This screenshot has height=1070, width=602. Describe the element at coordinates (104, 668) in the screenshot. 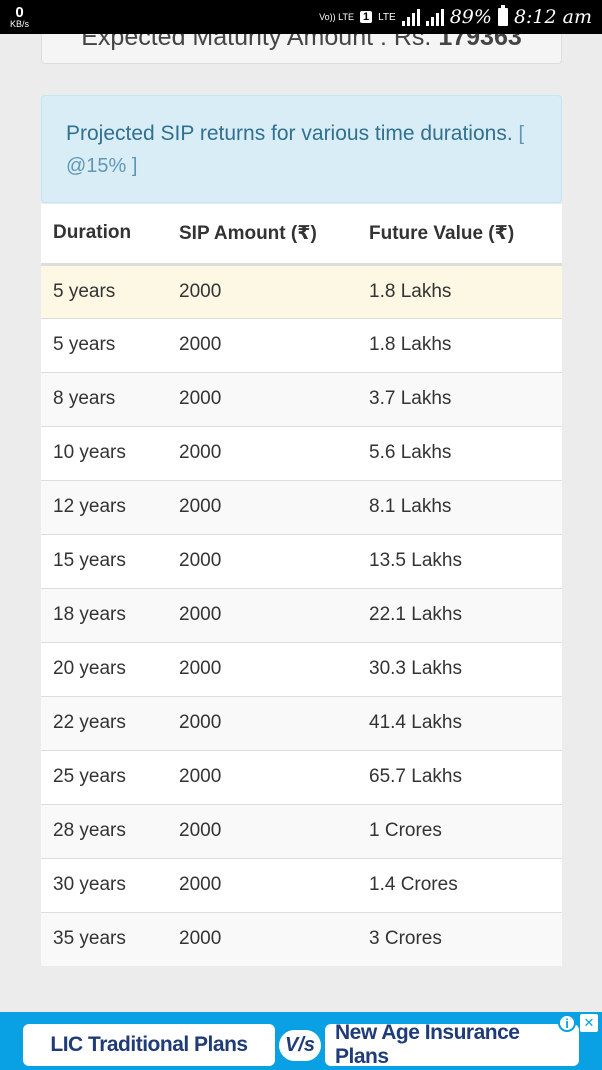

I see `cell-duration: 20 years` at that location.